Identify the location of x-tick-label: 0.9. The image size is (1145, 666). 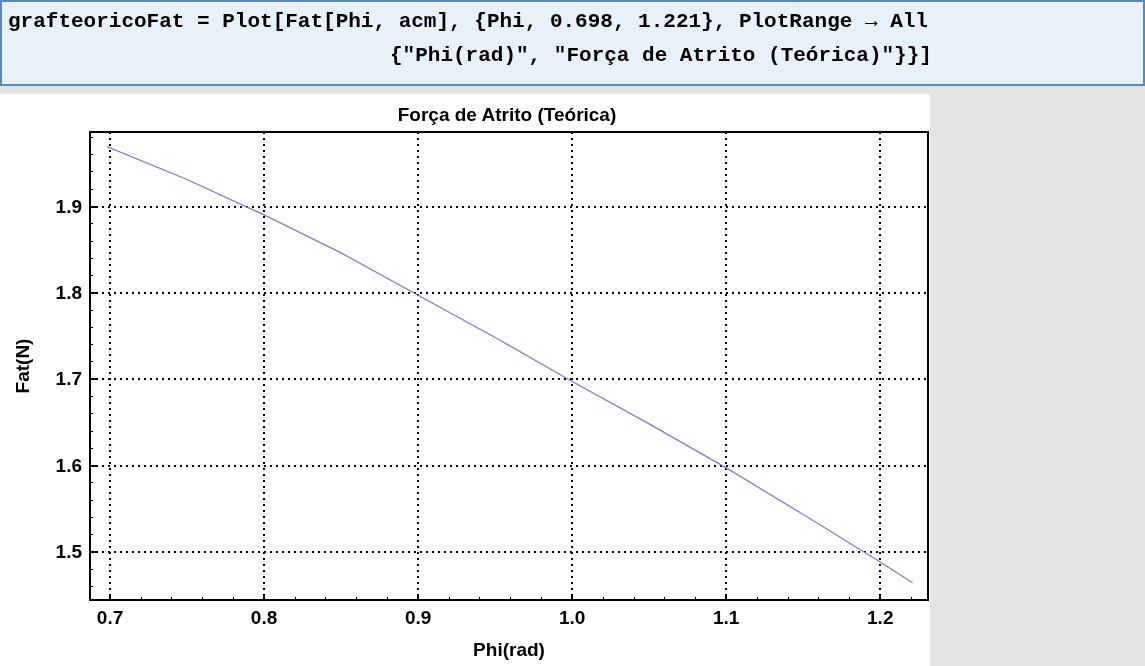
(418, 617).